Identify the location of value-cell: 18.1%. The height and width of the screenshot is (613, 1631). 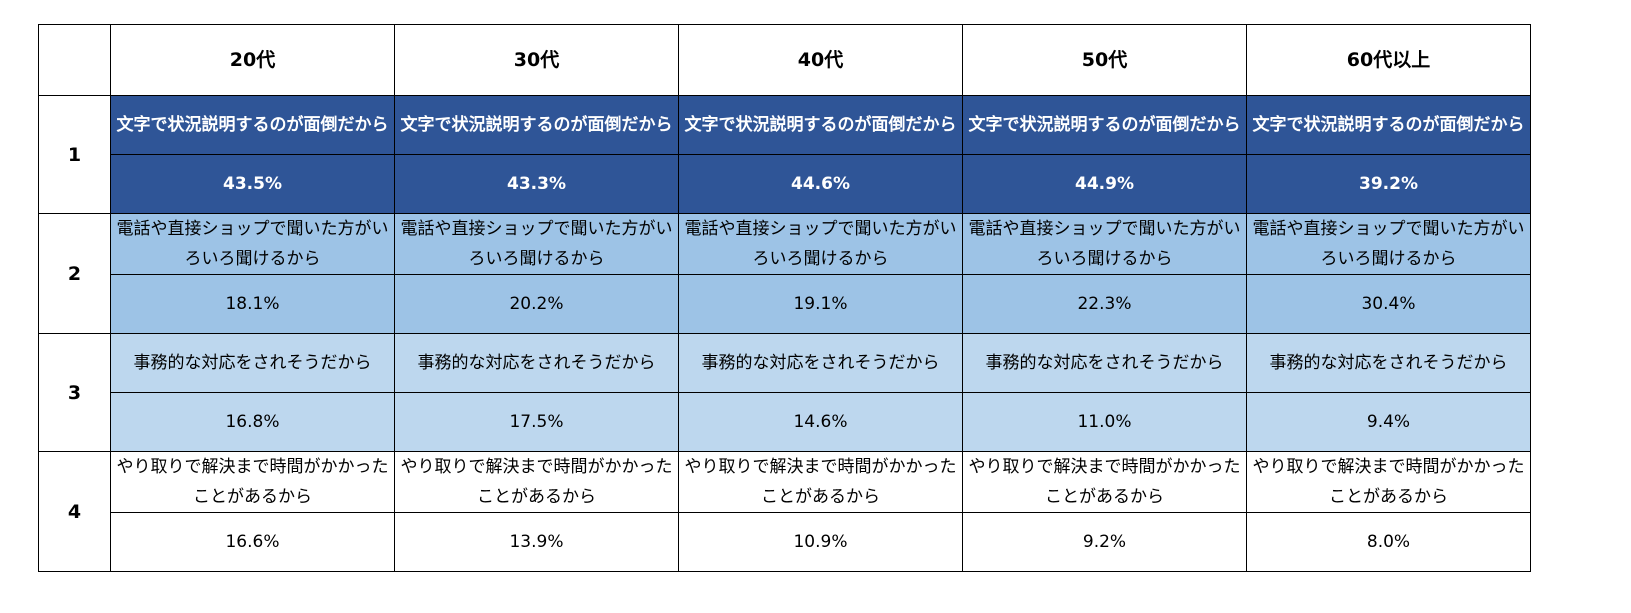
(252, 304).